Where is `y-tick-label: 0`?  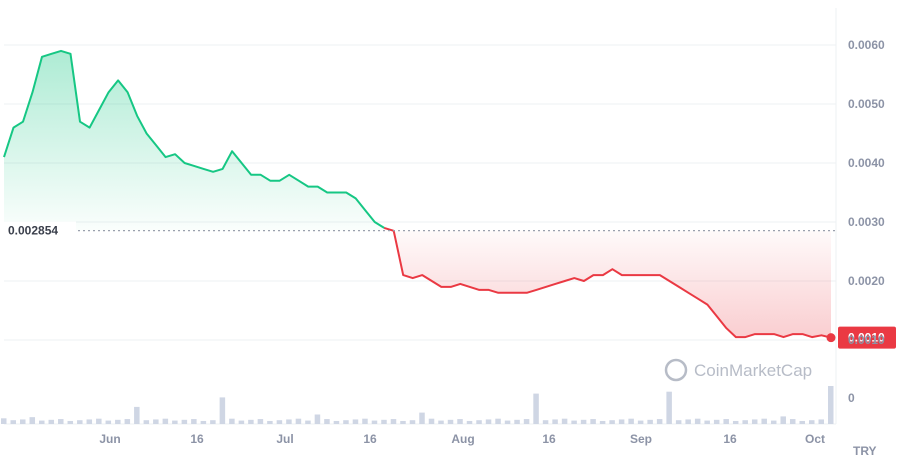
y-tick-label: 0 is located at coordinates (851, 398).